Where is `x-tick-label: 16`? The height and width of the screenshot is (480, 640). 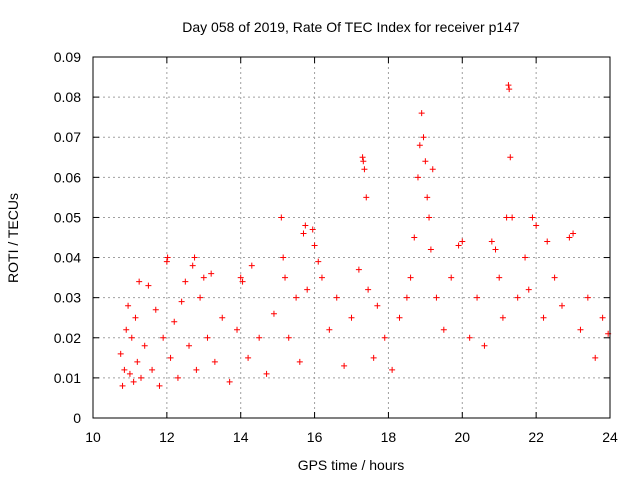
x-tick-label: 16 is located at coordinates (315, 437).